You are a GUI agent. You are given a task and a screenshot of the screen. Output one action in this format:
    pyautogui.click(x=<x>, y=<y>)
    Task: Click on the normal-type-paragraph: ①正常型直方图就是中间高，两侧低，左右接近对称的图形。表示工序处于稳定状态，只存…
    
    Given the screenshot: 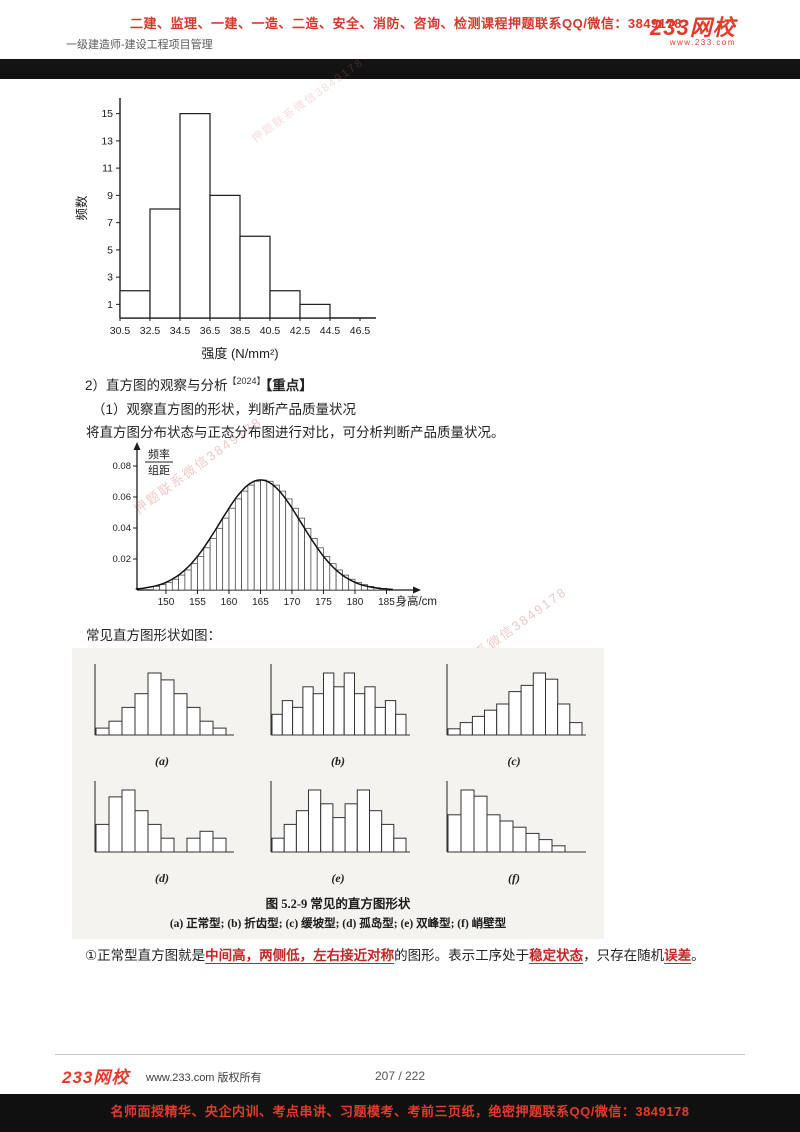 What is the action you would take?
    pyautogui.click(x=410, y=956)
    